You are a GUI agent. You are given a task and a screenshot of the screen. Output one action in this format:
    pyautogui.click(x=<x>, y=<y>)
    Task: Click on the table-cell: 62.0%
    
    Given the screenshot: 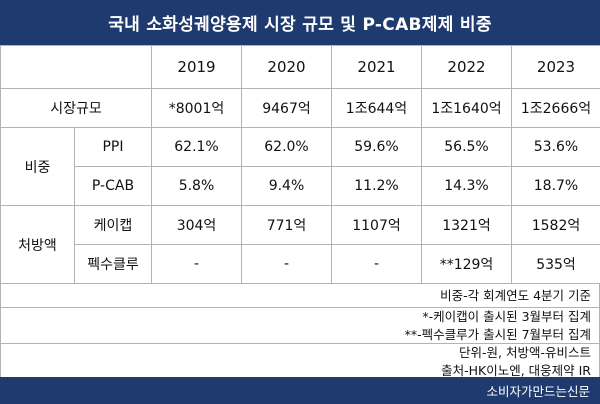 What is the action you would take?
    pyautogui.click(x=286, y=147)
    